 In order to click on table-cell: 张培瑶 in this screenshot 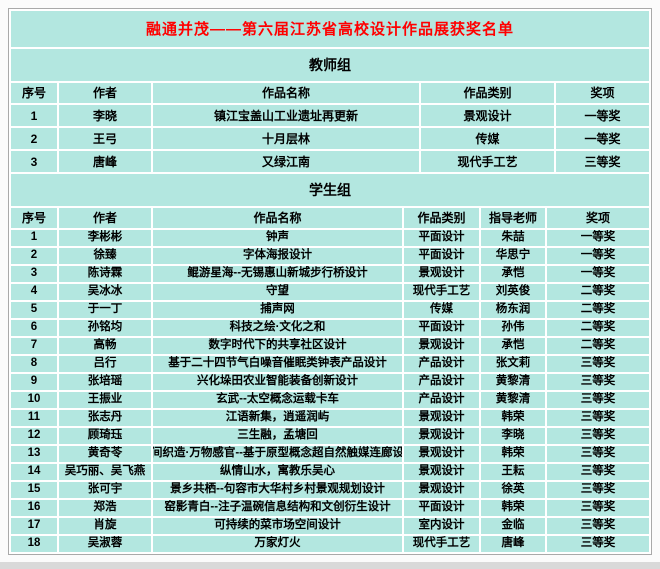, I will do `click(105, 382)`.